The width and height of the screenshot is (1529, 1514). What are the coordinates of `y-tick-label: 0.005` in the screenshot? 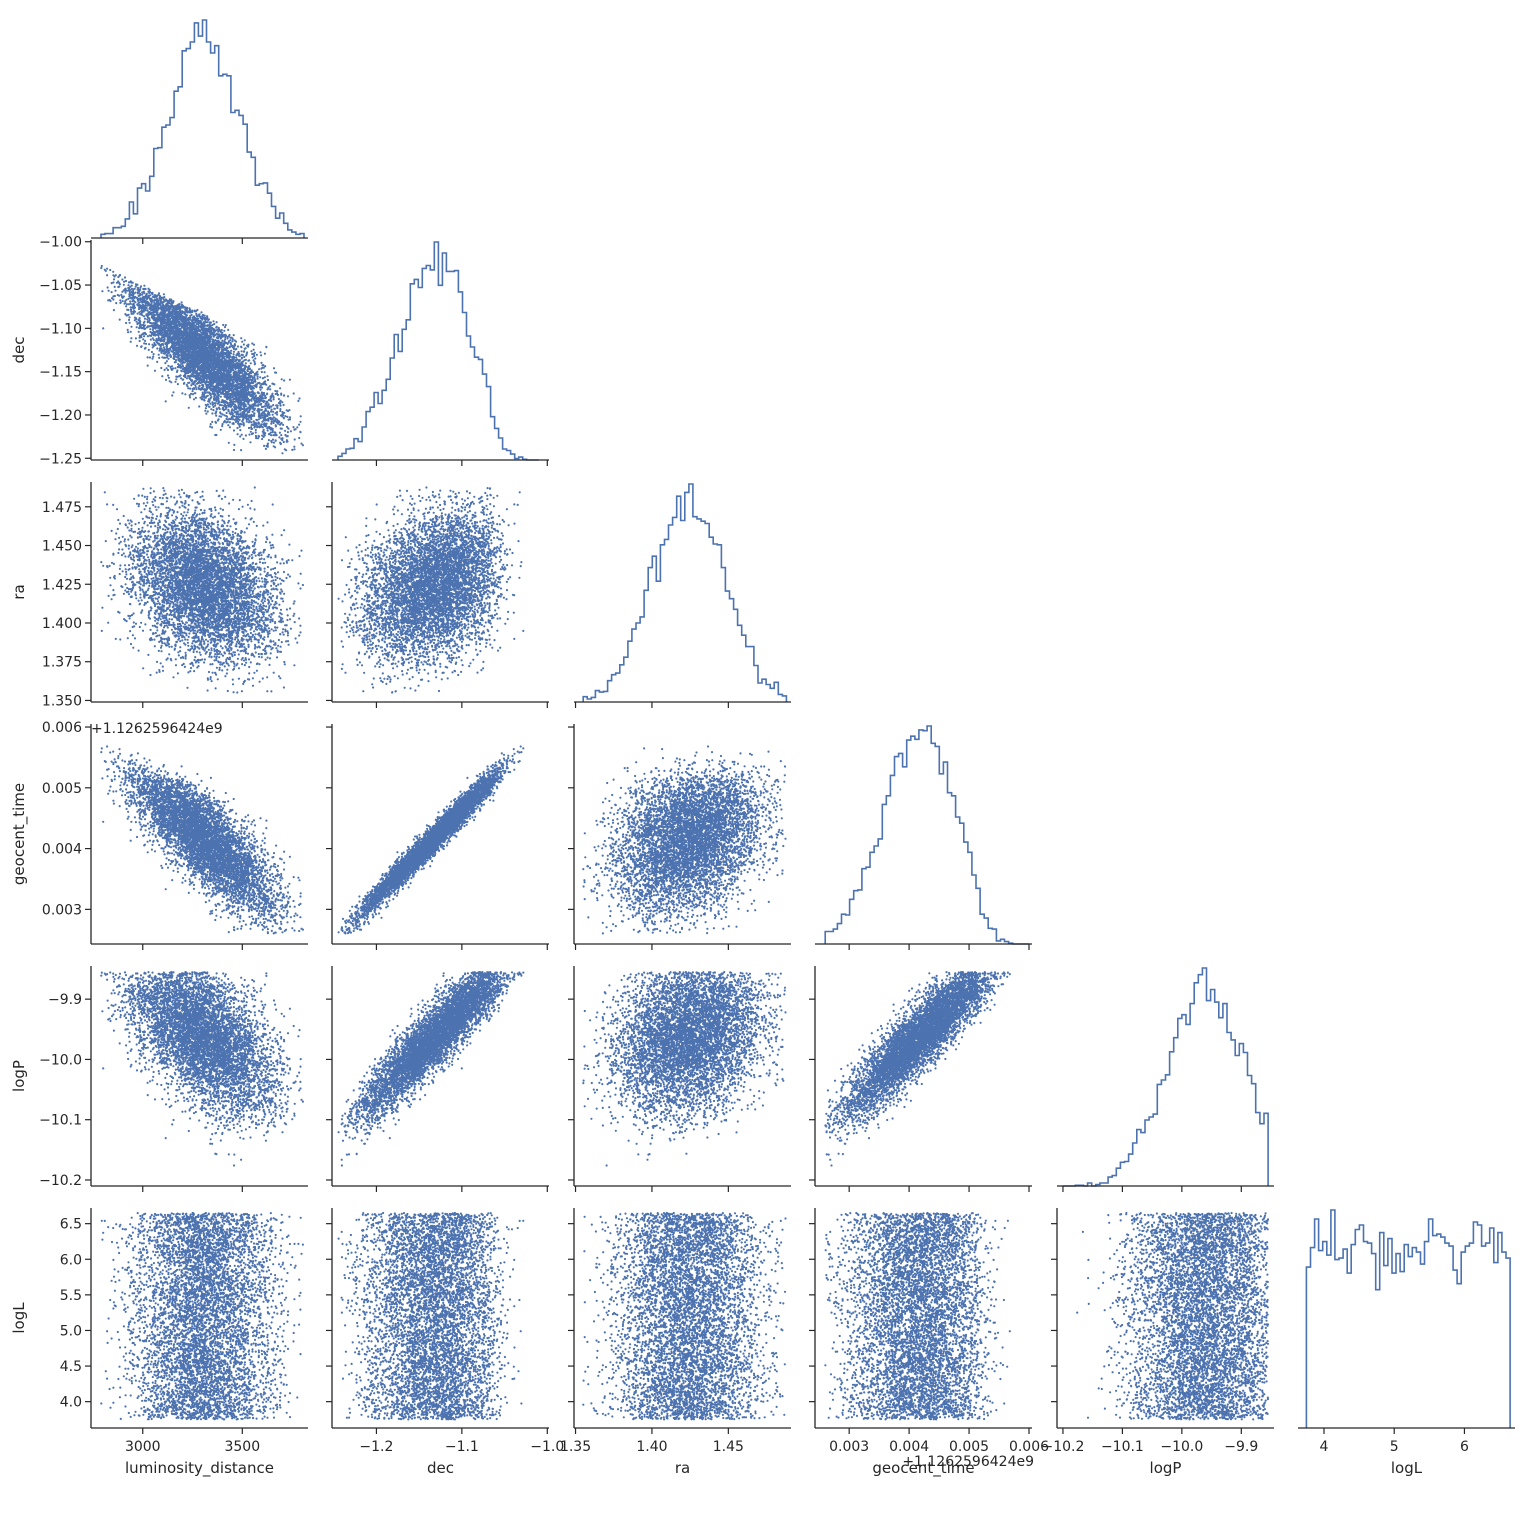 It's located at (62, 789).